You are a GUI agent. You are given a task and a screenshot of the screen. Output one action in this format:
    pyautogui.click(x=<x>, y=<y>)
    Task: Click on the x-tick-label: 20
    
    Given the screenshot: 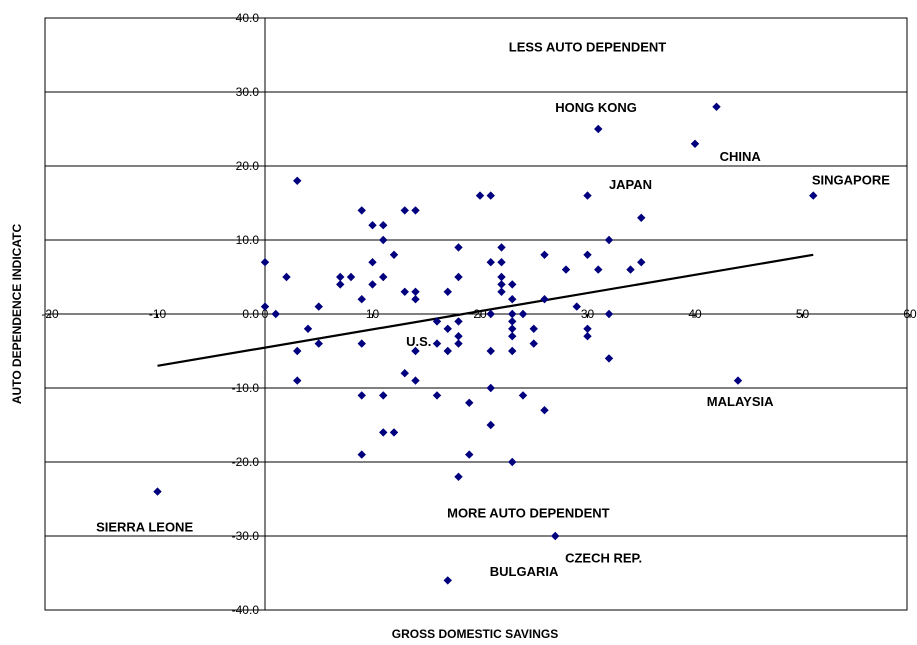 What is the action you would take?
    pyautogui.click(x=480, y=314)
    